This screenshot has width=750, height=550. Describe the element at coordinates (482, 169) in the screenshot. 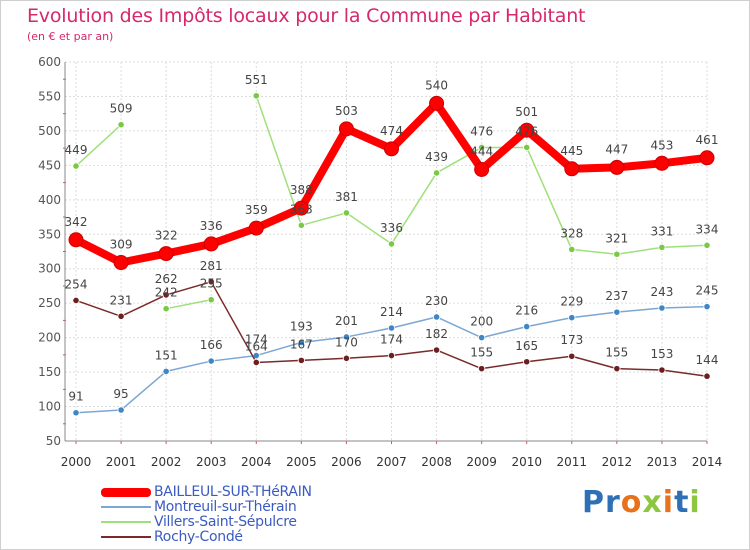

I see `series-3-point-2009` at that location.